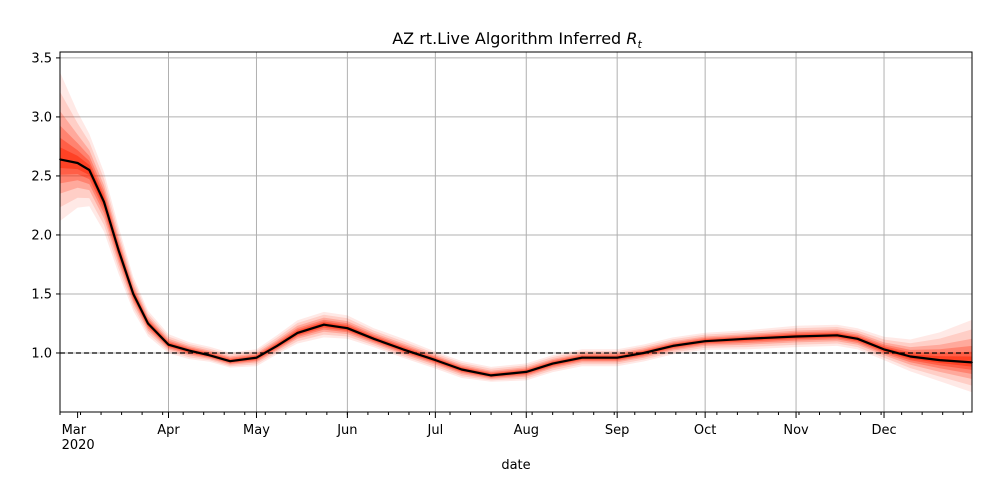 The width and height of the screenshot is (1000, 500). Describe the element at coordinates (41, 235) in the screenshot. I see `y-tick-label: 2.0` at that location.